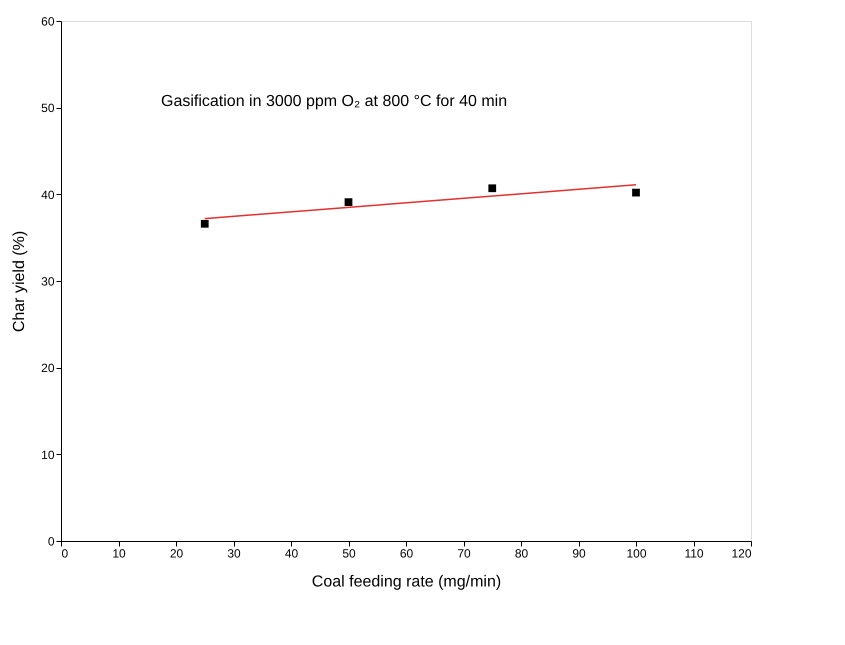  What do you see at coordinates (521, 553) in the screenshot?
I see `x-tick-label: 80` at bounding box center [521, 553].